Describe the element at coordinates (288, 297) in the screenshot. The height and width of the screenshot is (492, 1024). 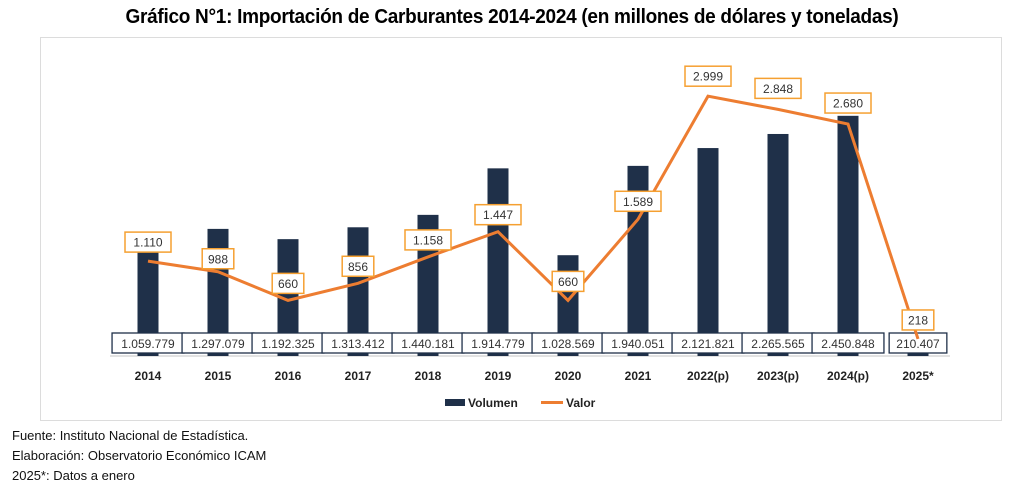
I see `bar-volumen-2016` at that location.